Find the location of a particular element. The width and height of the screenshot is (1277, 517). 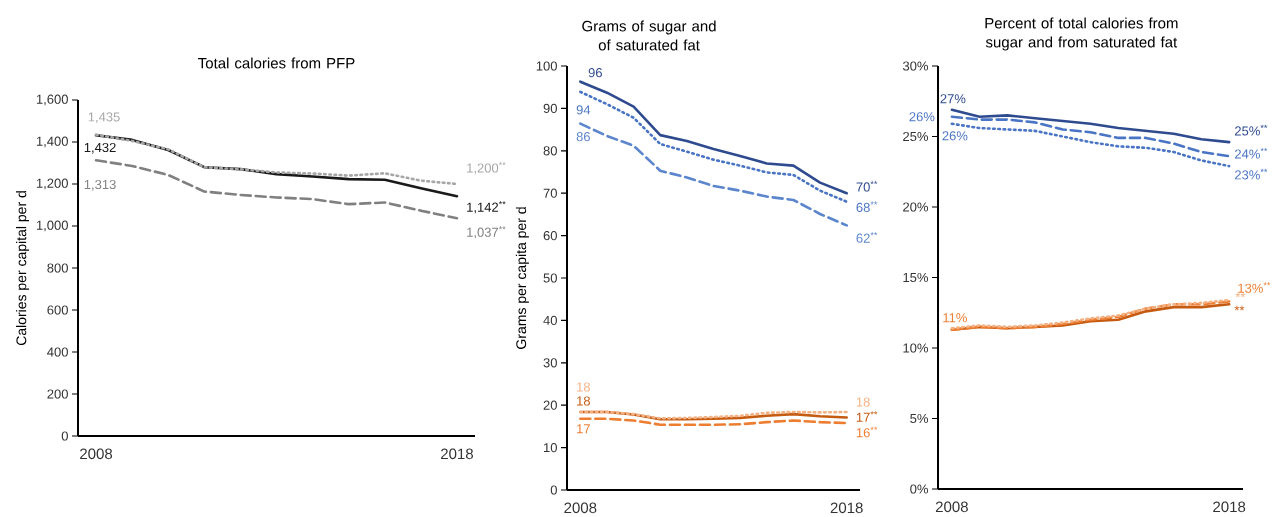

y-tick-label: 25% is located at coordinates (916, 136).